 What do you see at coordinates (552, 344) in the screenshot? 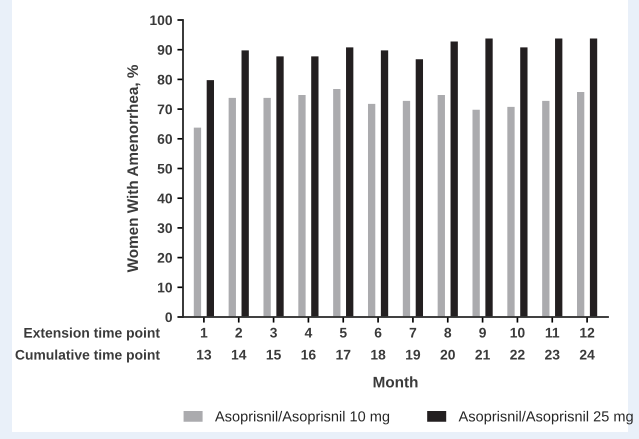
I see `x-tick-label: 11 23` at bounding box center [552, 344].